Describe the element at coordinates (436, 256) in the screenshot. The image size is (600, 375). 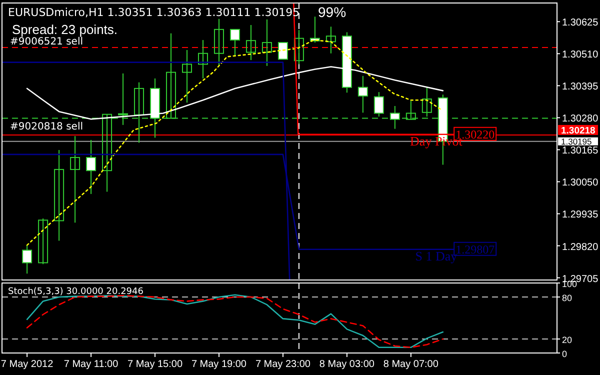
I see `annotation: S 1 Day` at that location.